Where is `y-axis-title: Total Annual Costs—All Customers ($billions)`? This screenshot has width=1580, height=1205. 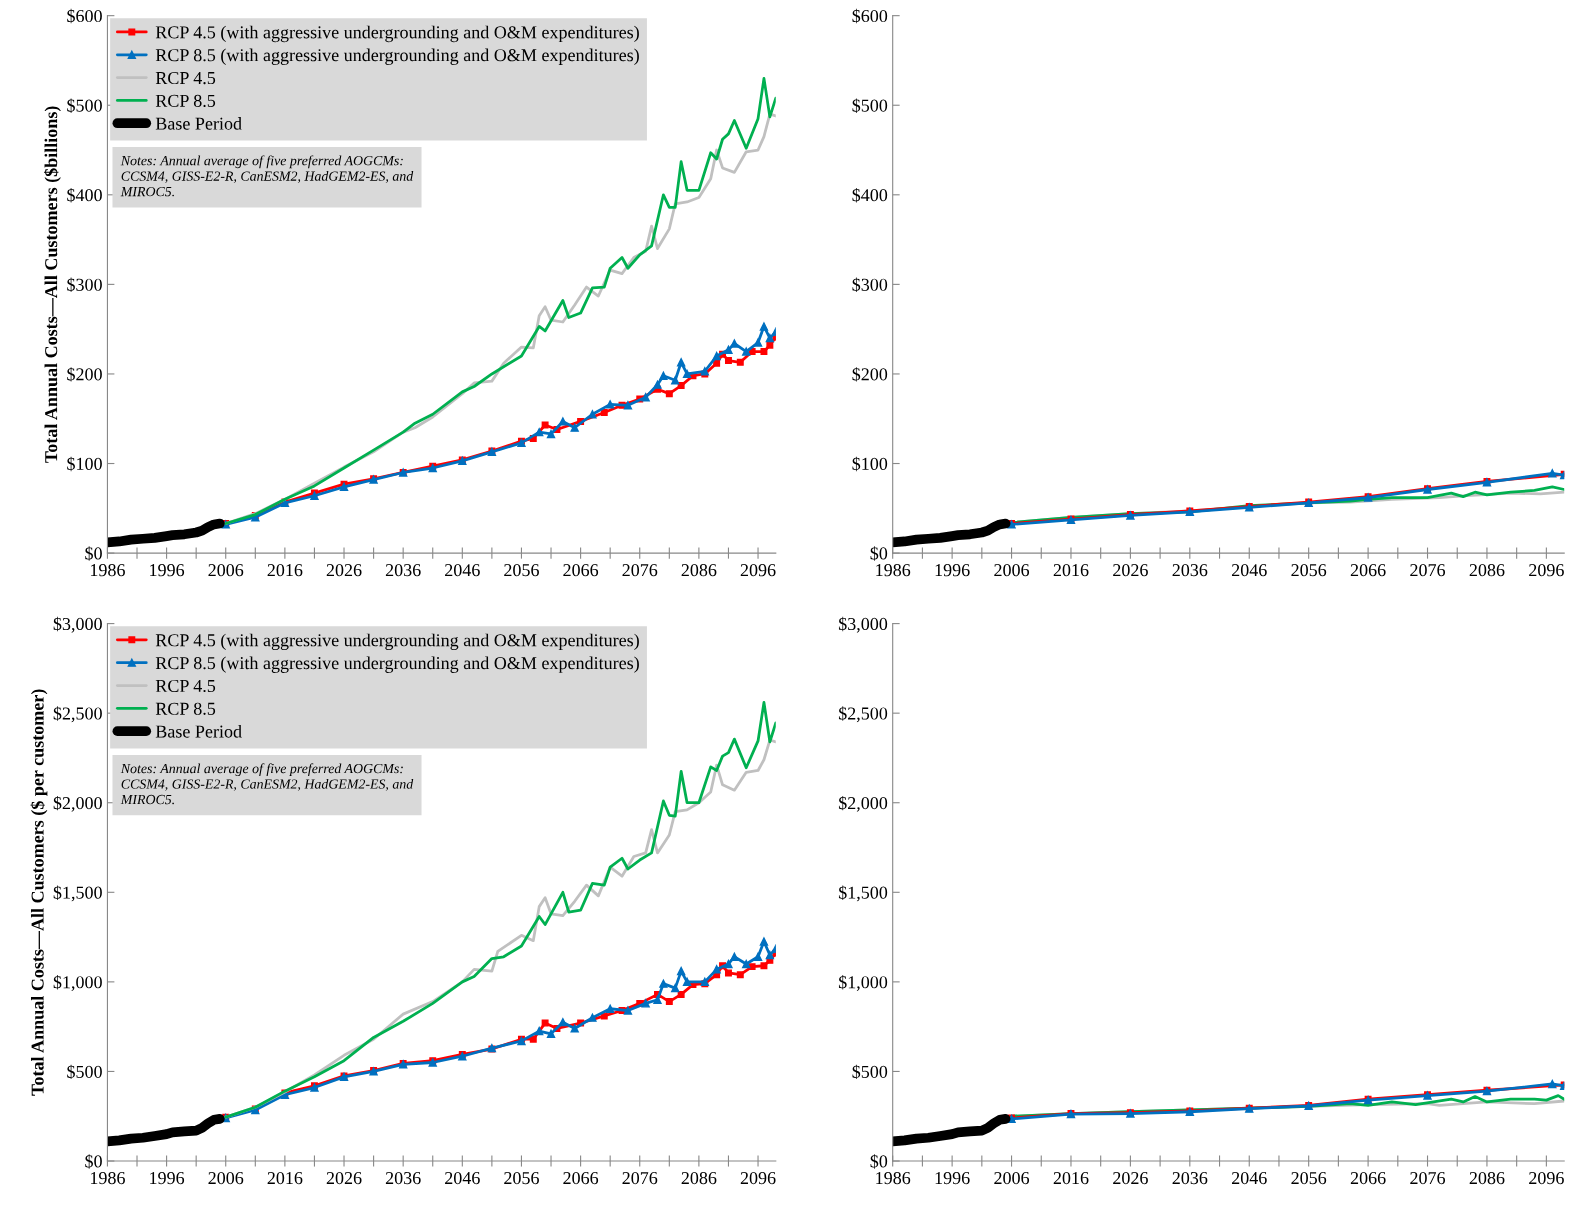 y-axis-title: Total Annual Costs—All Customers ($billions) is located at coordinates (52, 284).